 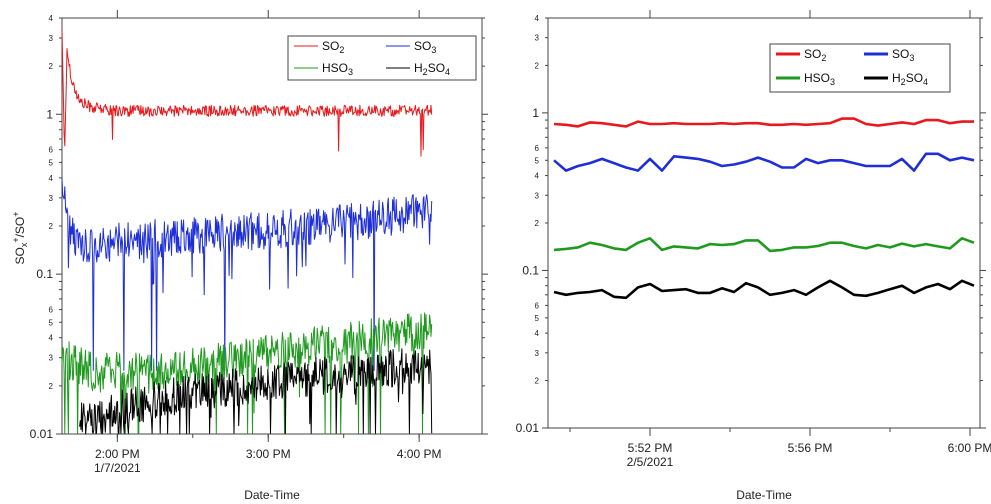 What do you see at coordinates (650, 462) in the screenshot?
I see `x-tick-date-label: 2/5/2021` at bounding box center [650, 462].